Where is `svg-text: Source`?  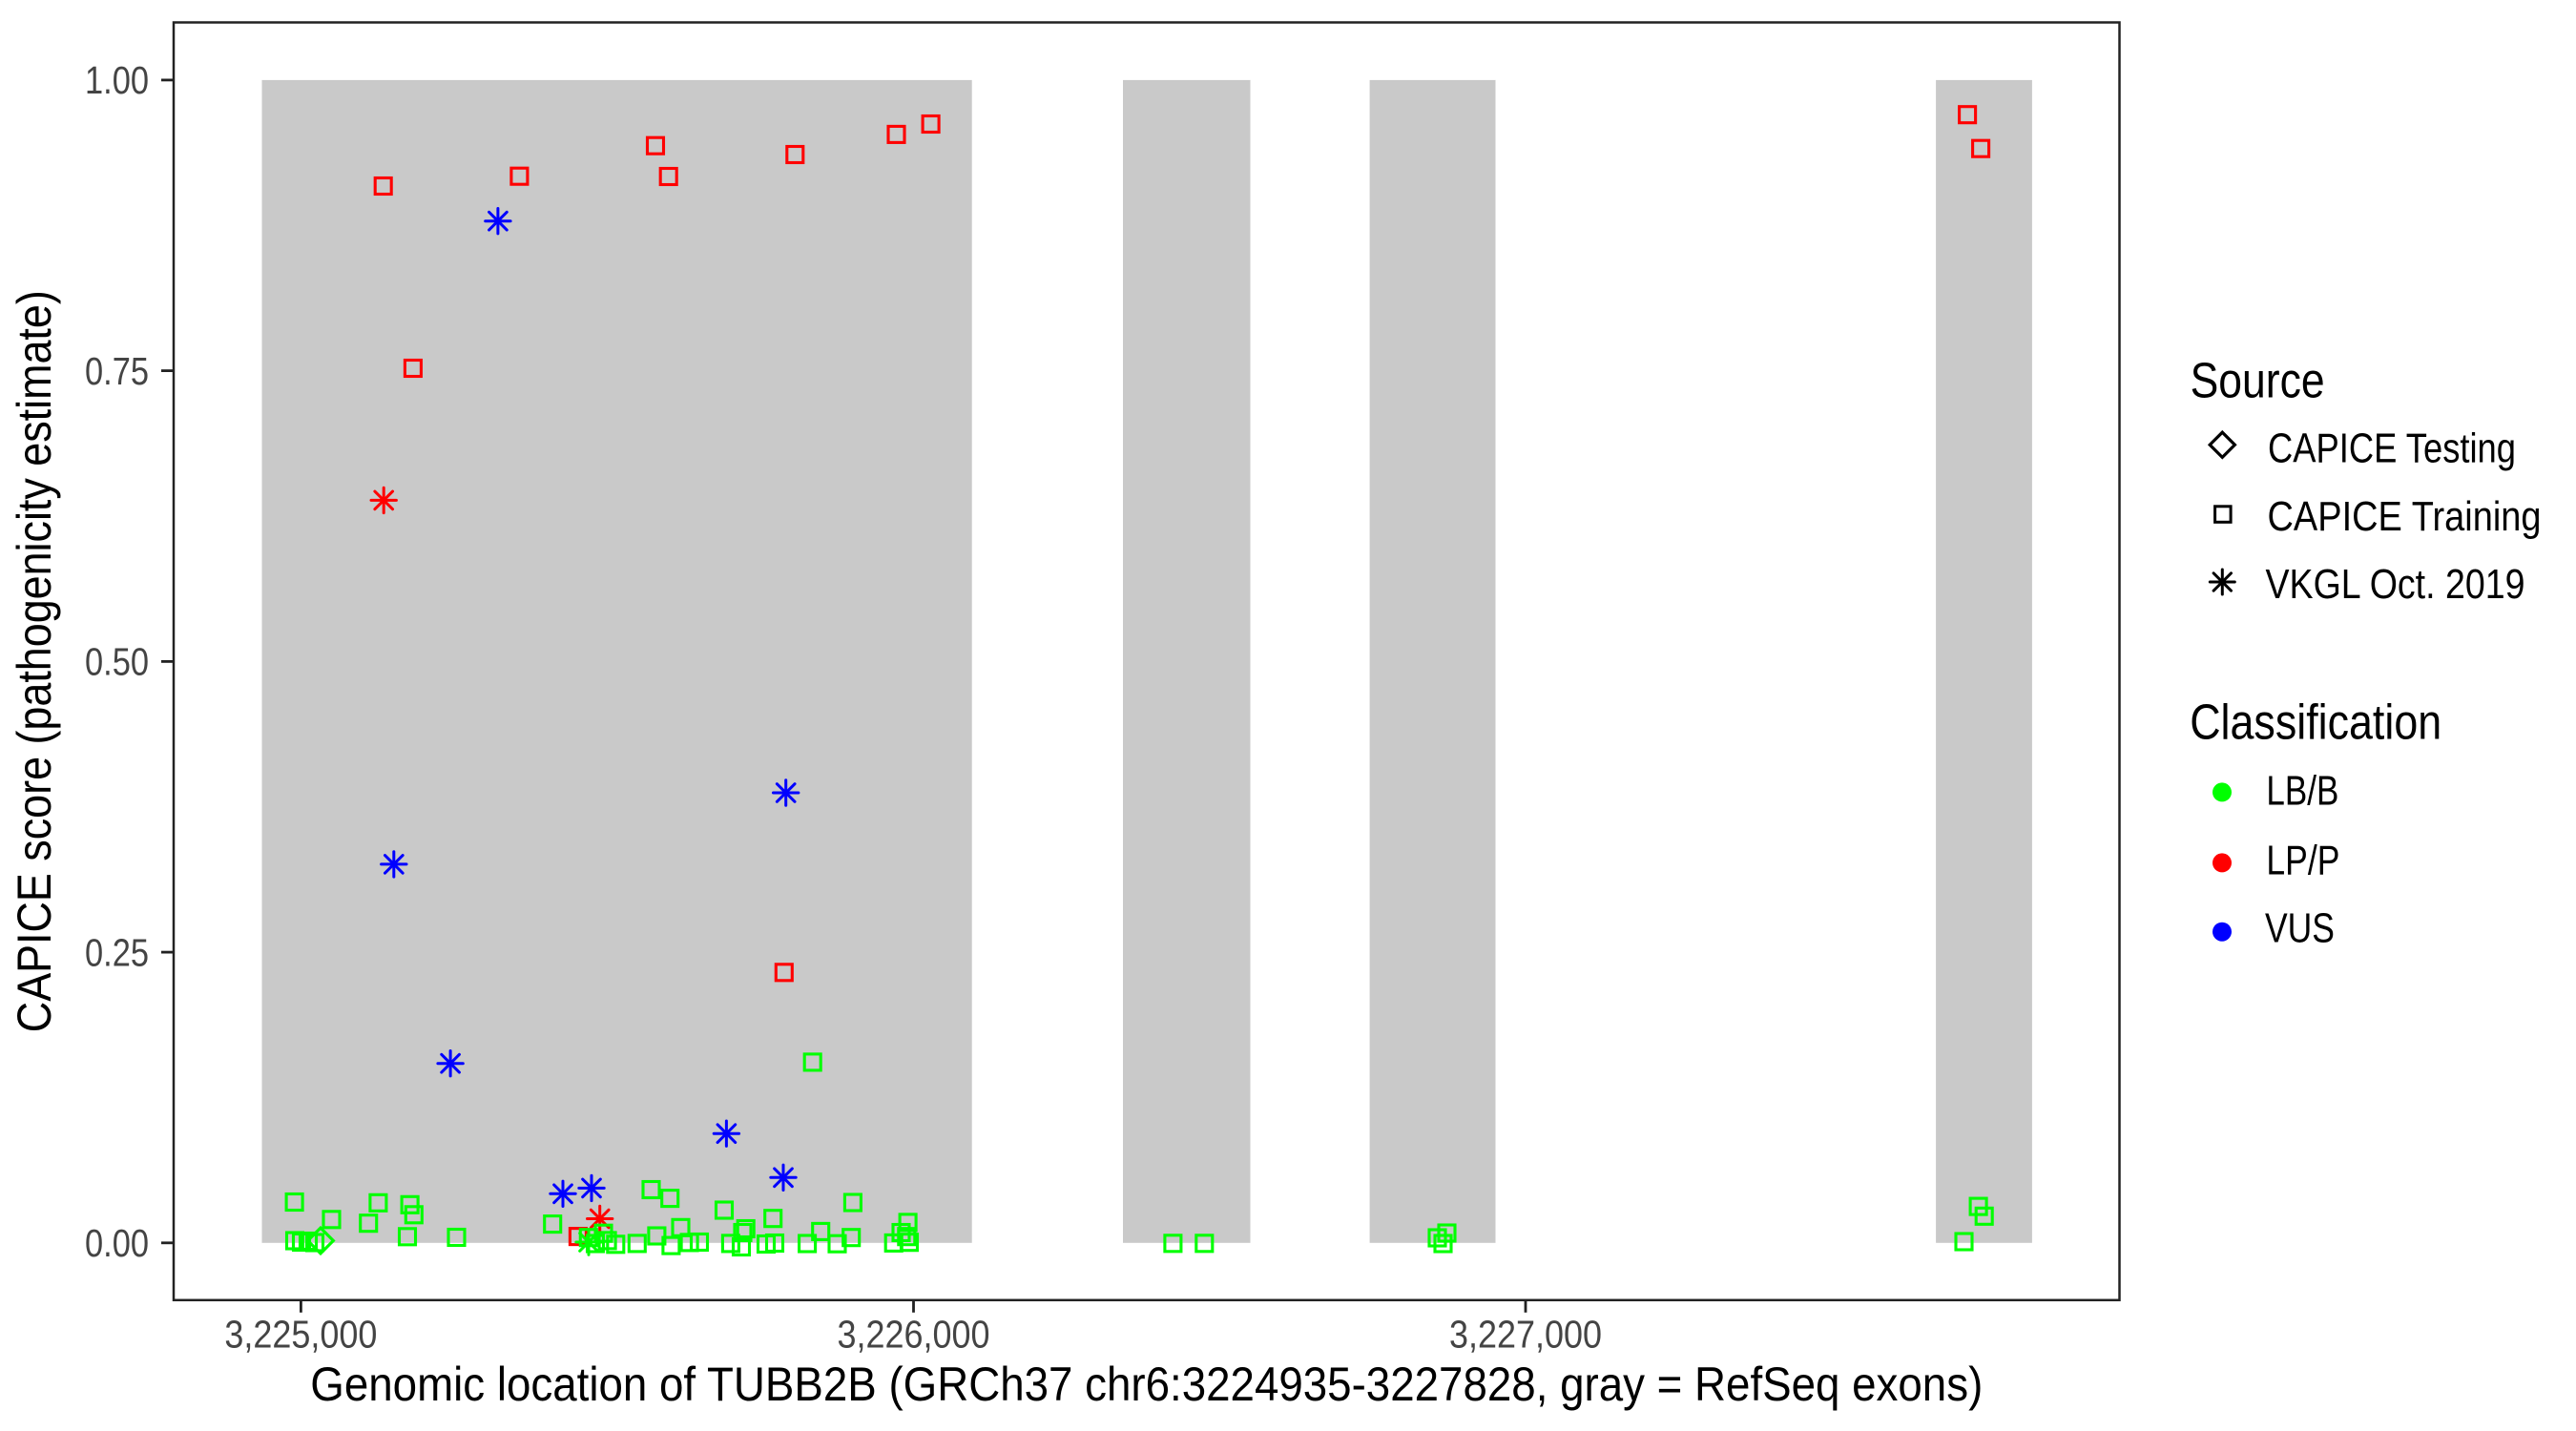 svg-text: Source is located at coordinates (2258, 381).